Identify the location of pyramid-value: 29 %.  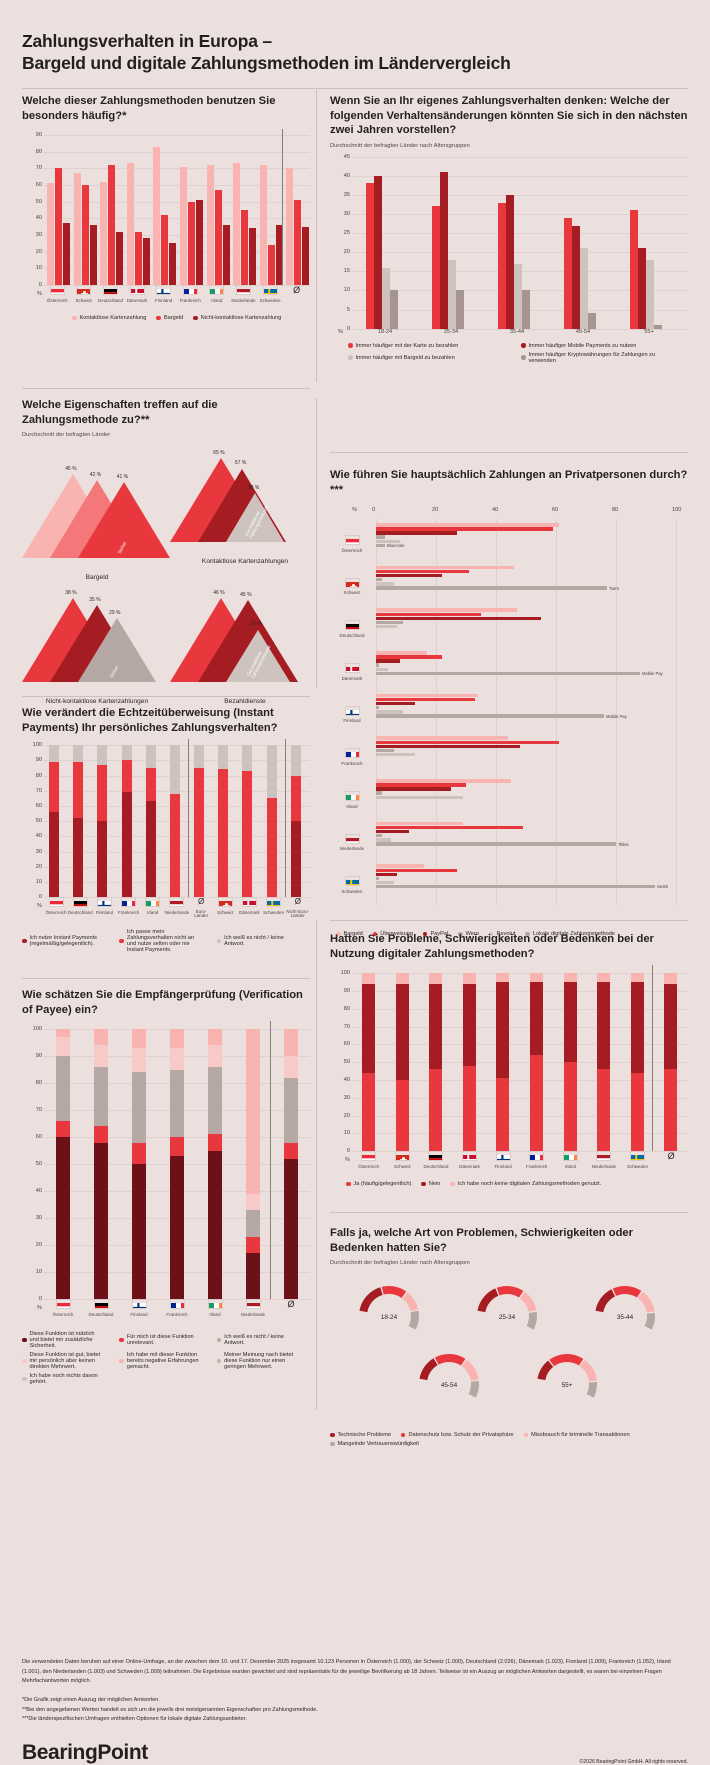
(256, 624).